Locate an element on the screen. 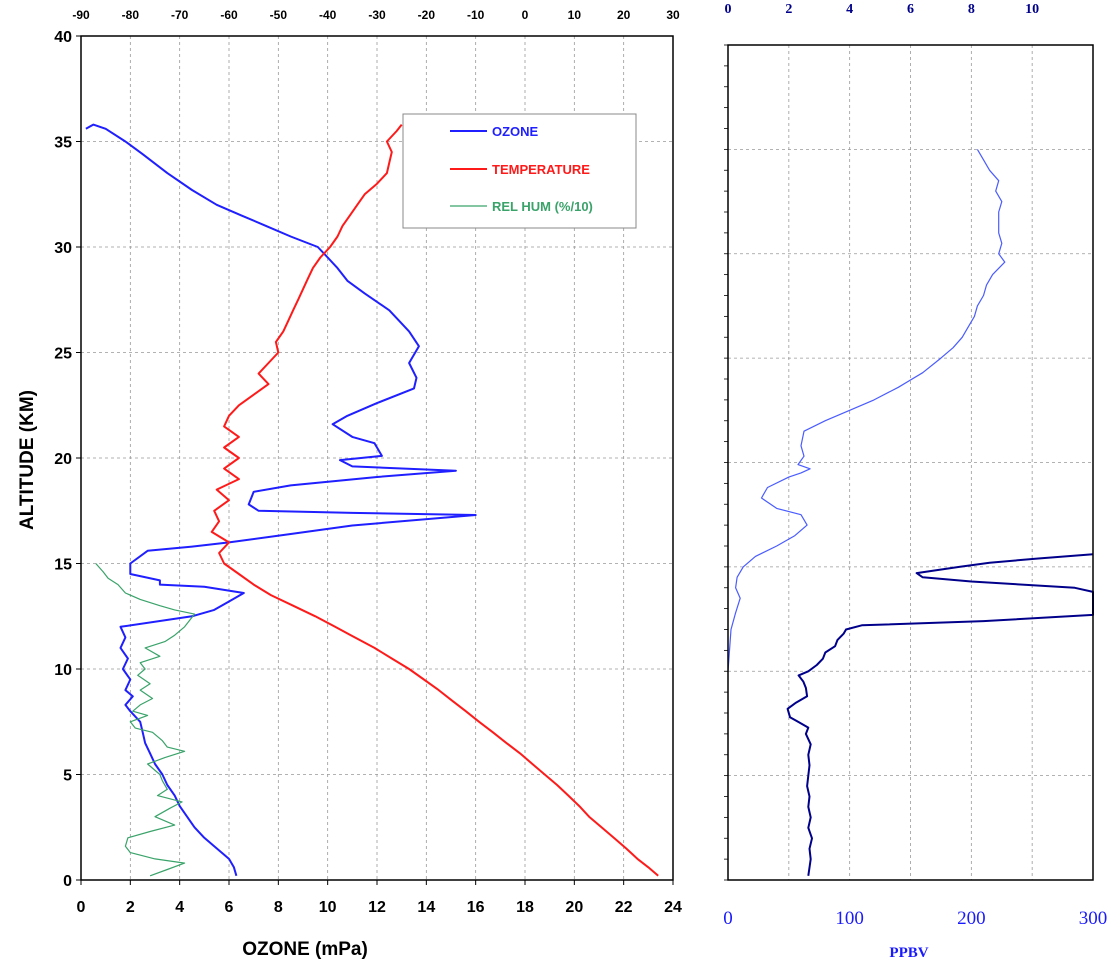 The width and height of the screenshot is (1115, 968). right-top-tick-label: 0 is located at coordinates (728, 9).